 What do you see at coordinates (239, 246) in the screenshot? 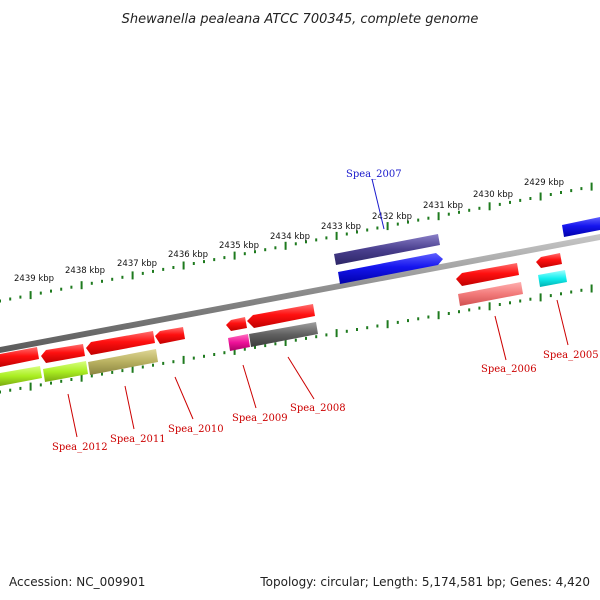
I see `kbp-label: 2435 kbp` at bounding box center [239, 246].